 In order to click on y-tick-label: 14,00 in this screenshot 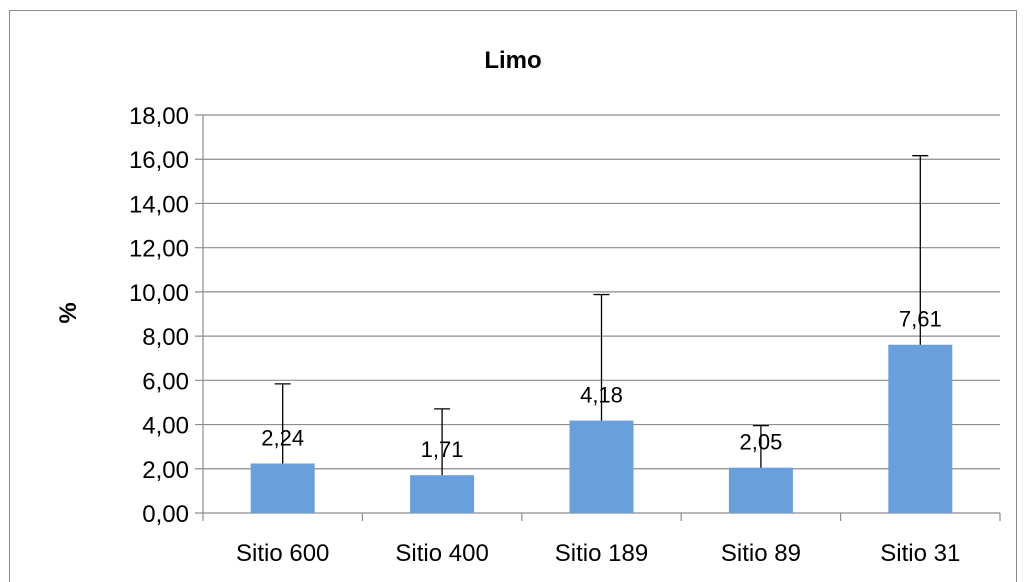, I will do `click(159, 204)`.